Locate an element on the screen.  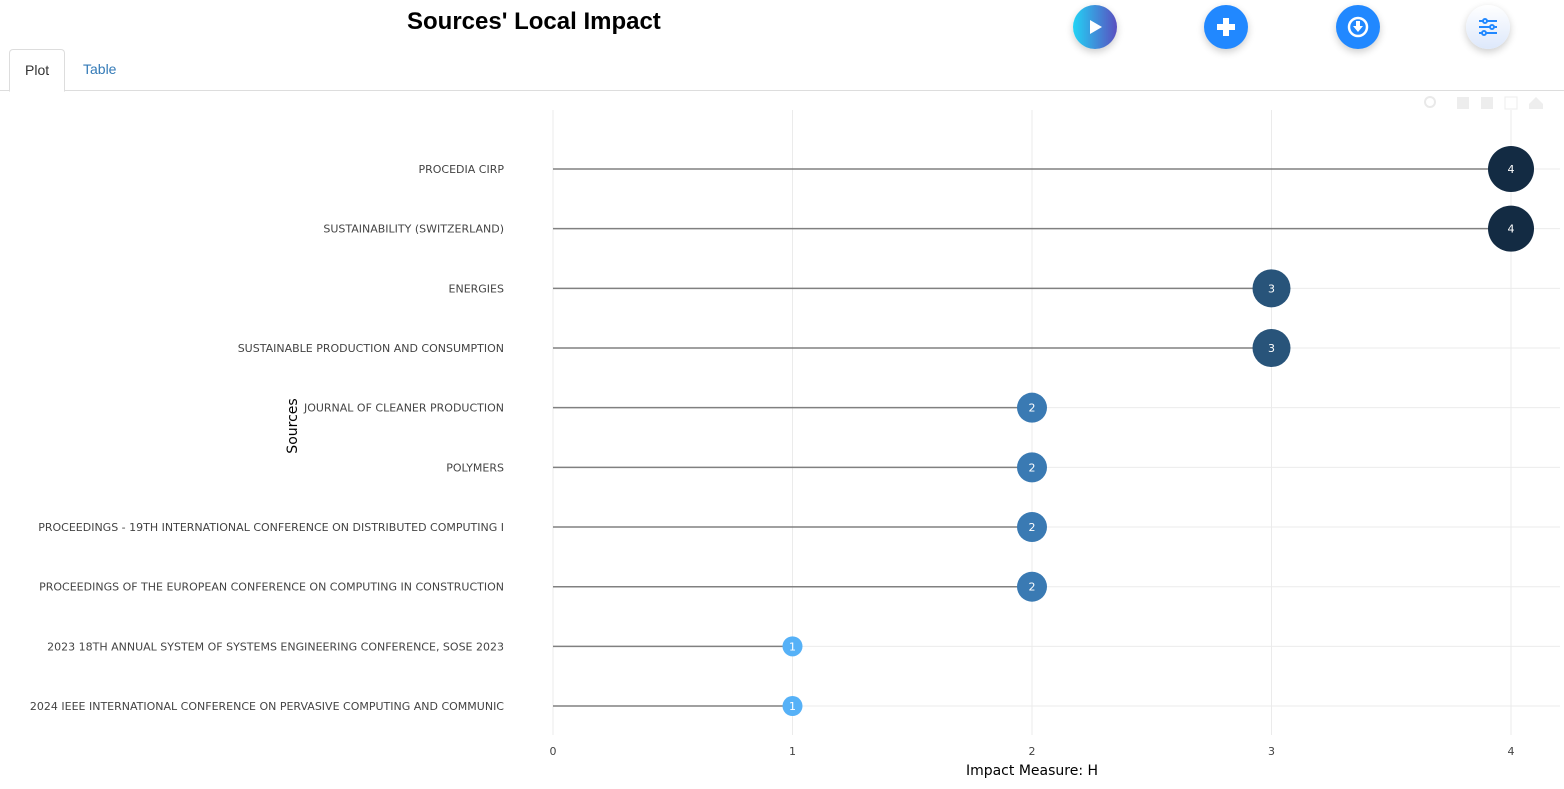
add-button is located at coordinates (1226, 27).